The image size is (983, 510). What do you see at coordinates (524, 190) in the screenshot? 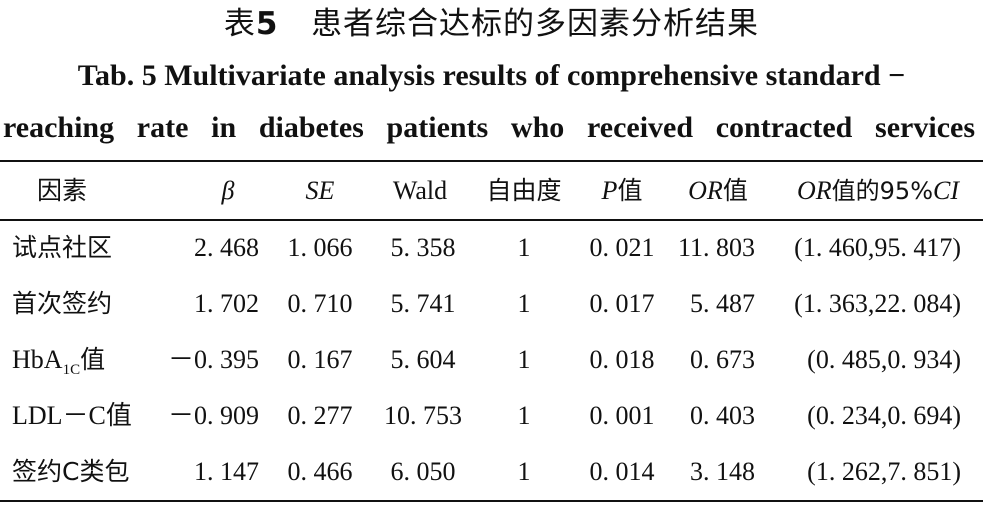
I see `header-df: 自由度` at bounding box center [524, 190].